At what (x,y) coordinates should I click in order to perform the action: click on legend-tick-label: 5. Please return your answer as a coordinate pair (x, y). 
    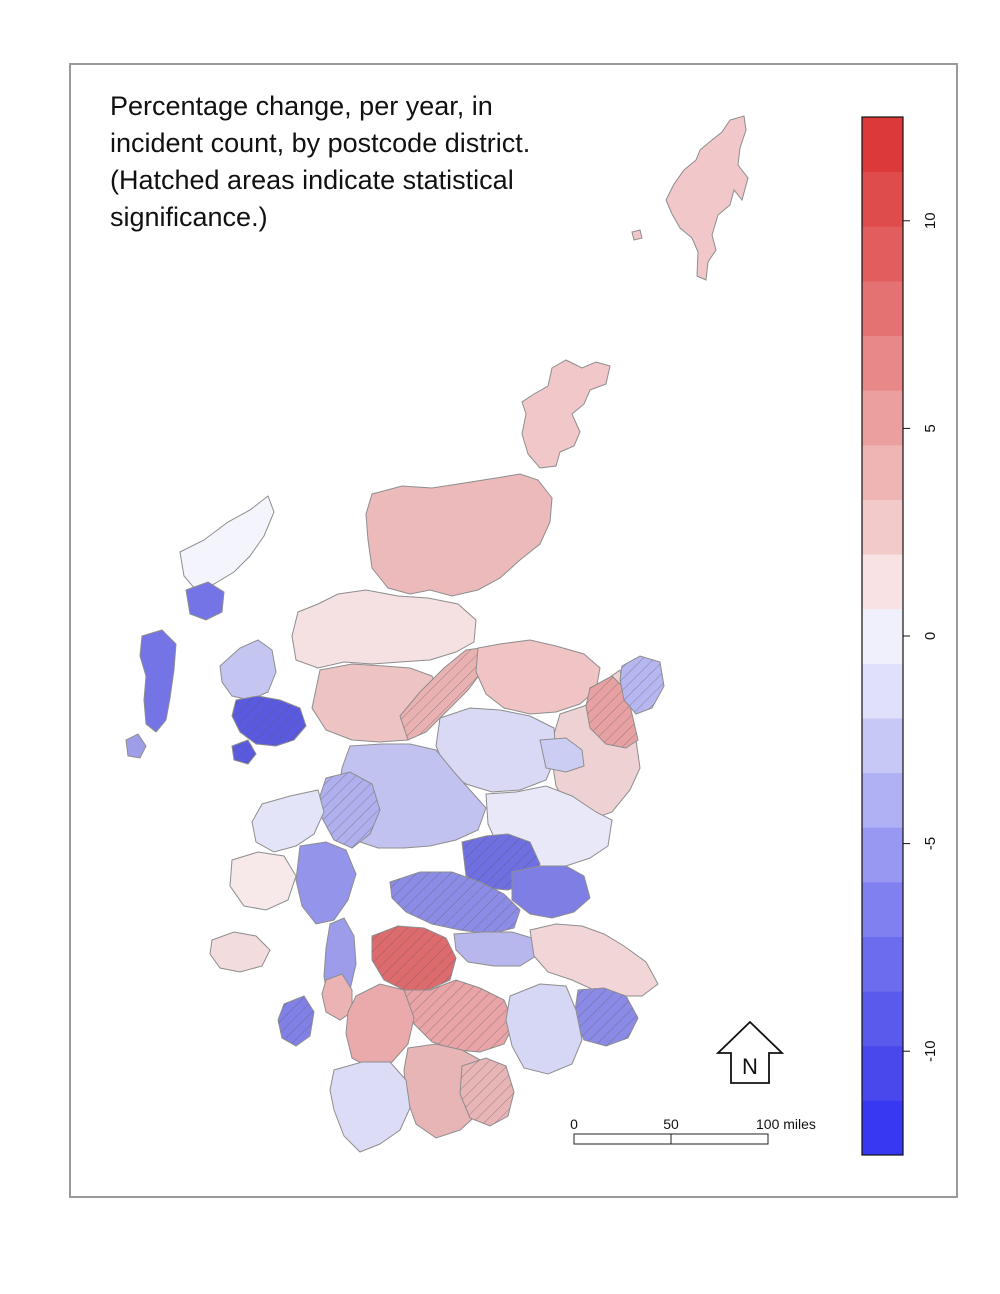
    Looking at the image, I should click on (930, 428).